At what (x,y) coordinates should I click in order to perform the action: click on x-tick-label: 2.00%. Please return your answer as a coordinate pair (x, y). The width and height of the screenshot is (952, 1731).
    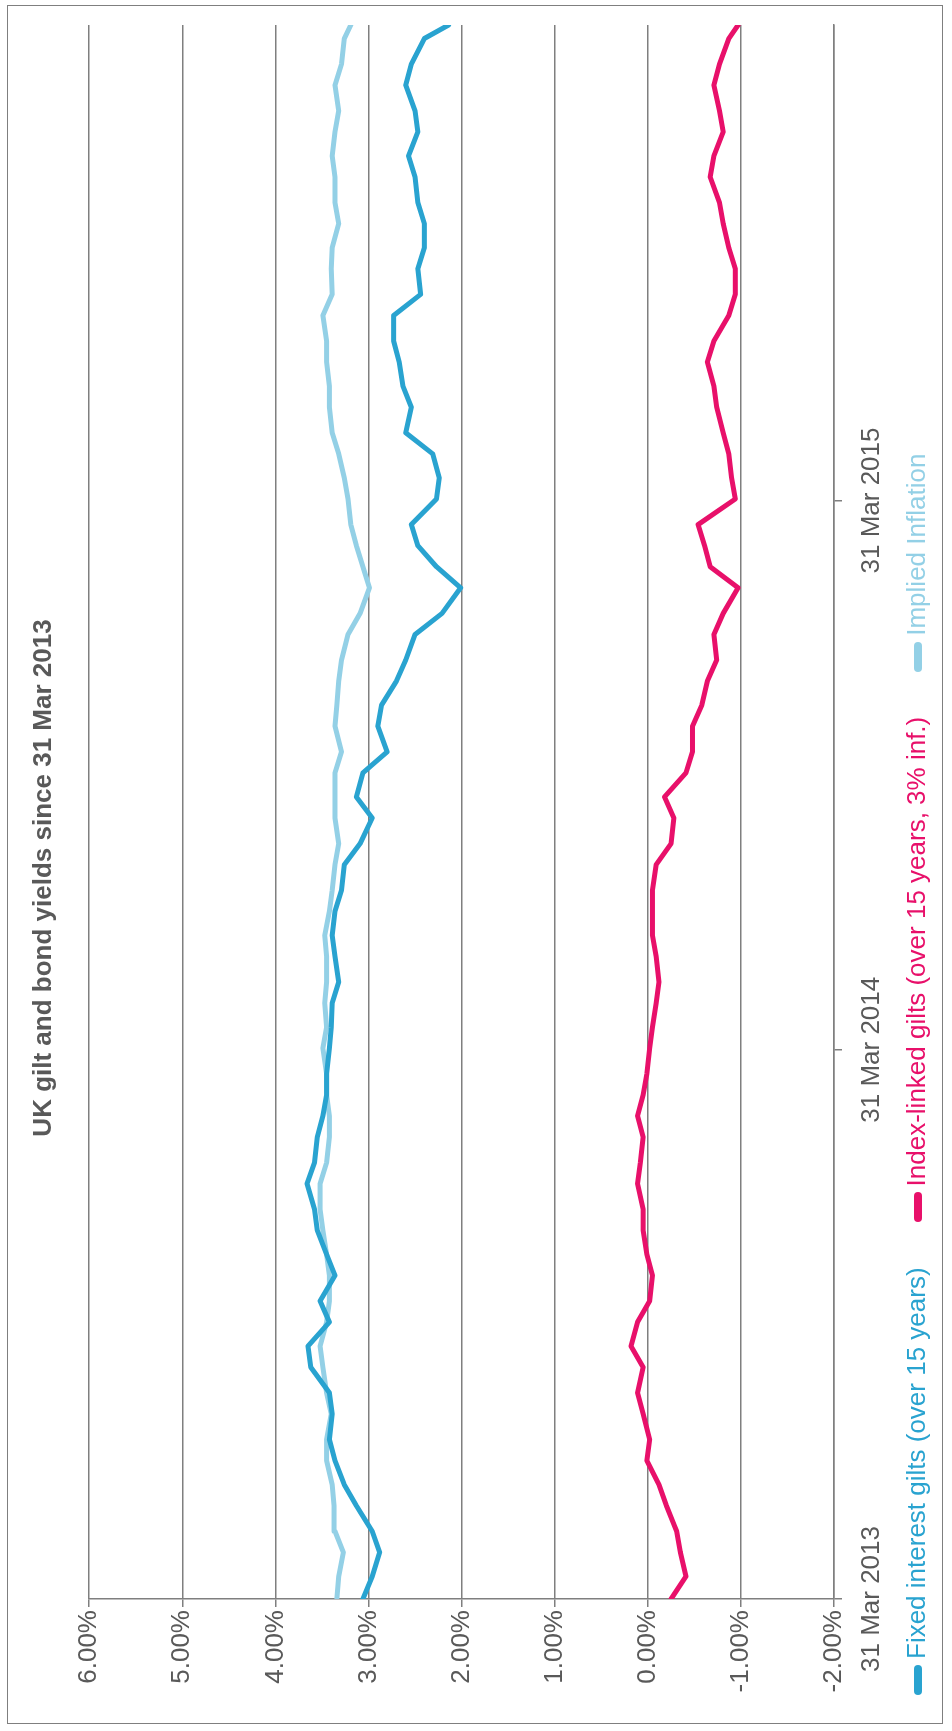
    Looking at the image, I should click on (459, 1647).